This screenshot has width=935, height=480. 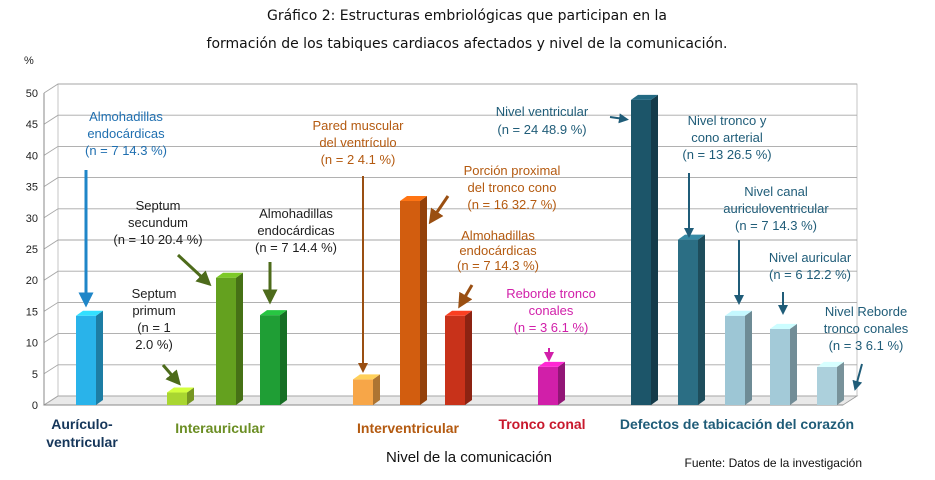 I want to click on annotation-text: (n = 16 32.7 %), so click(x=511, y=204).